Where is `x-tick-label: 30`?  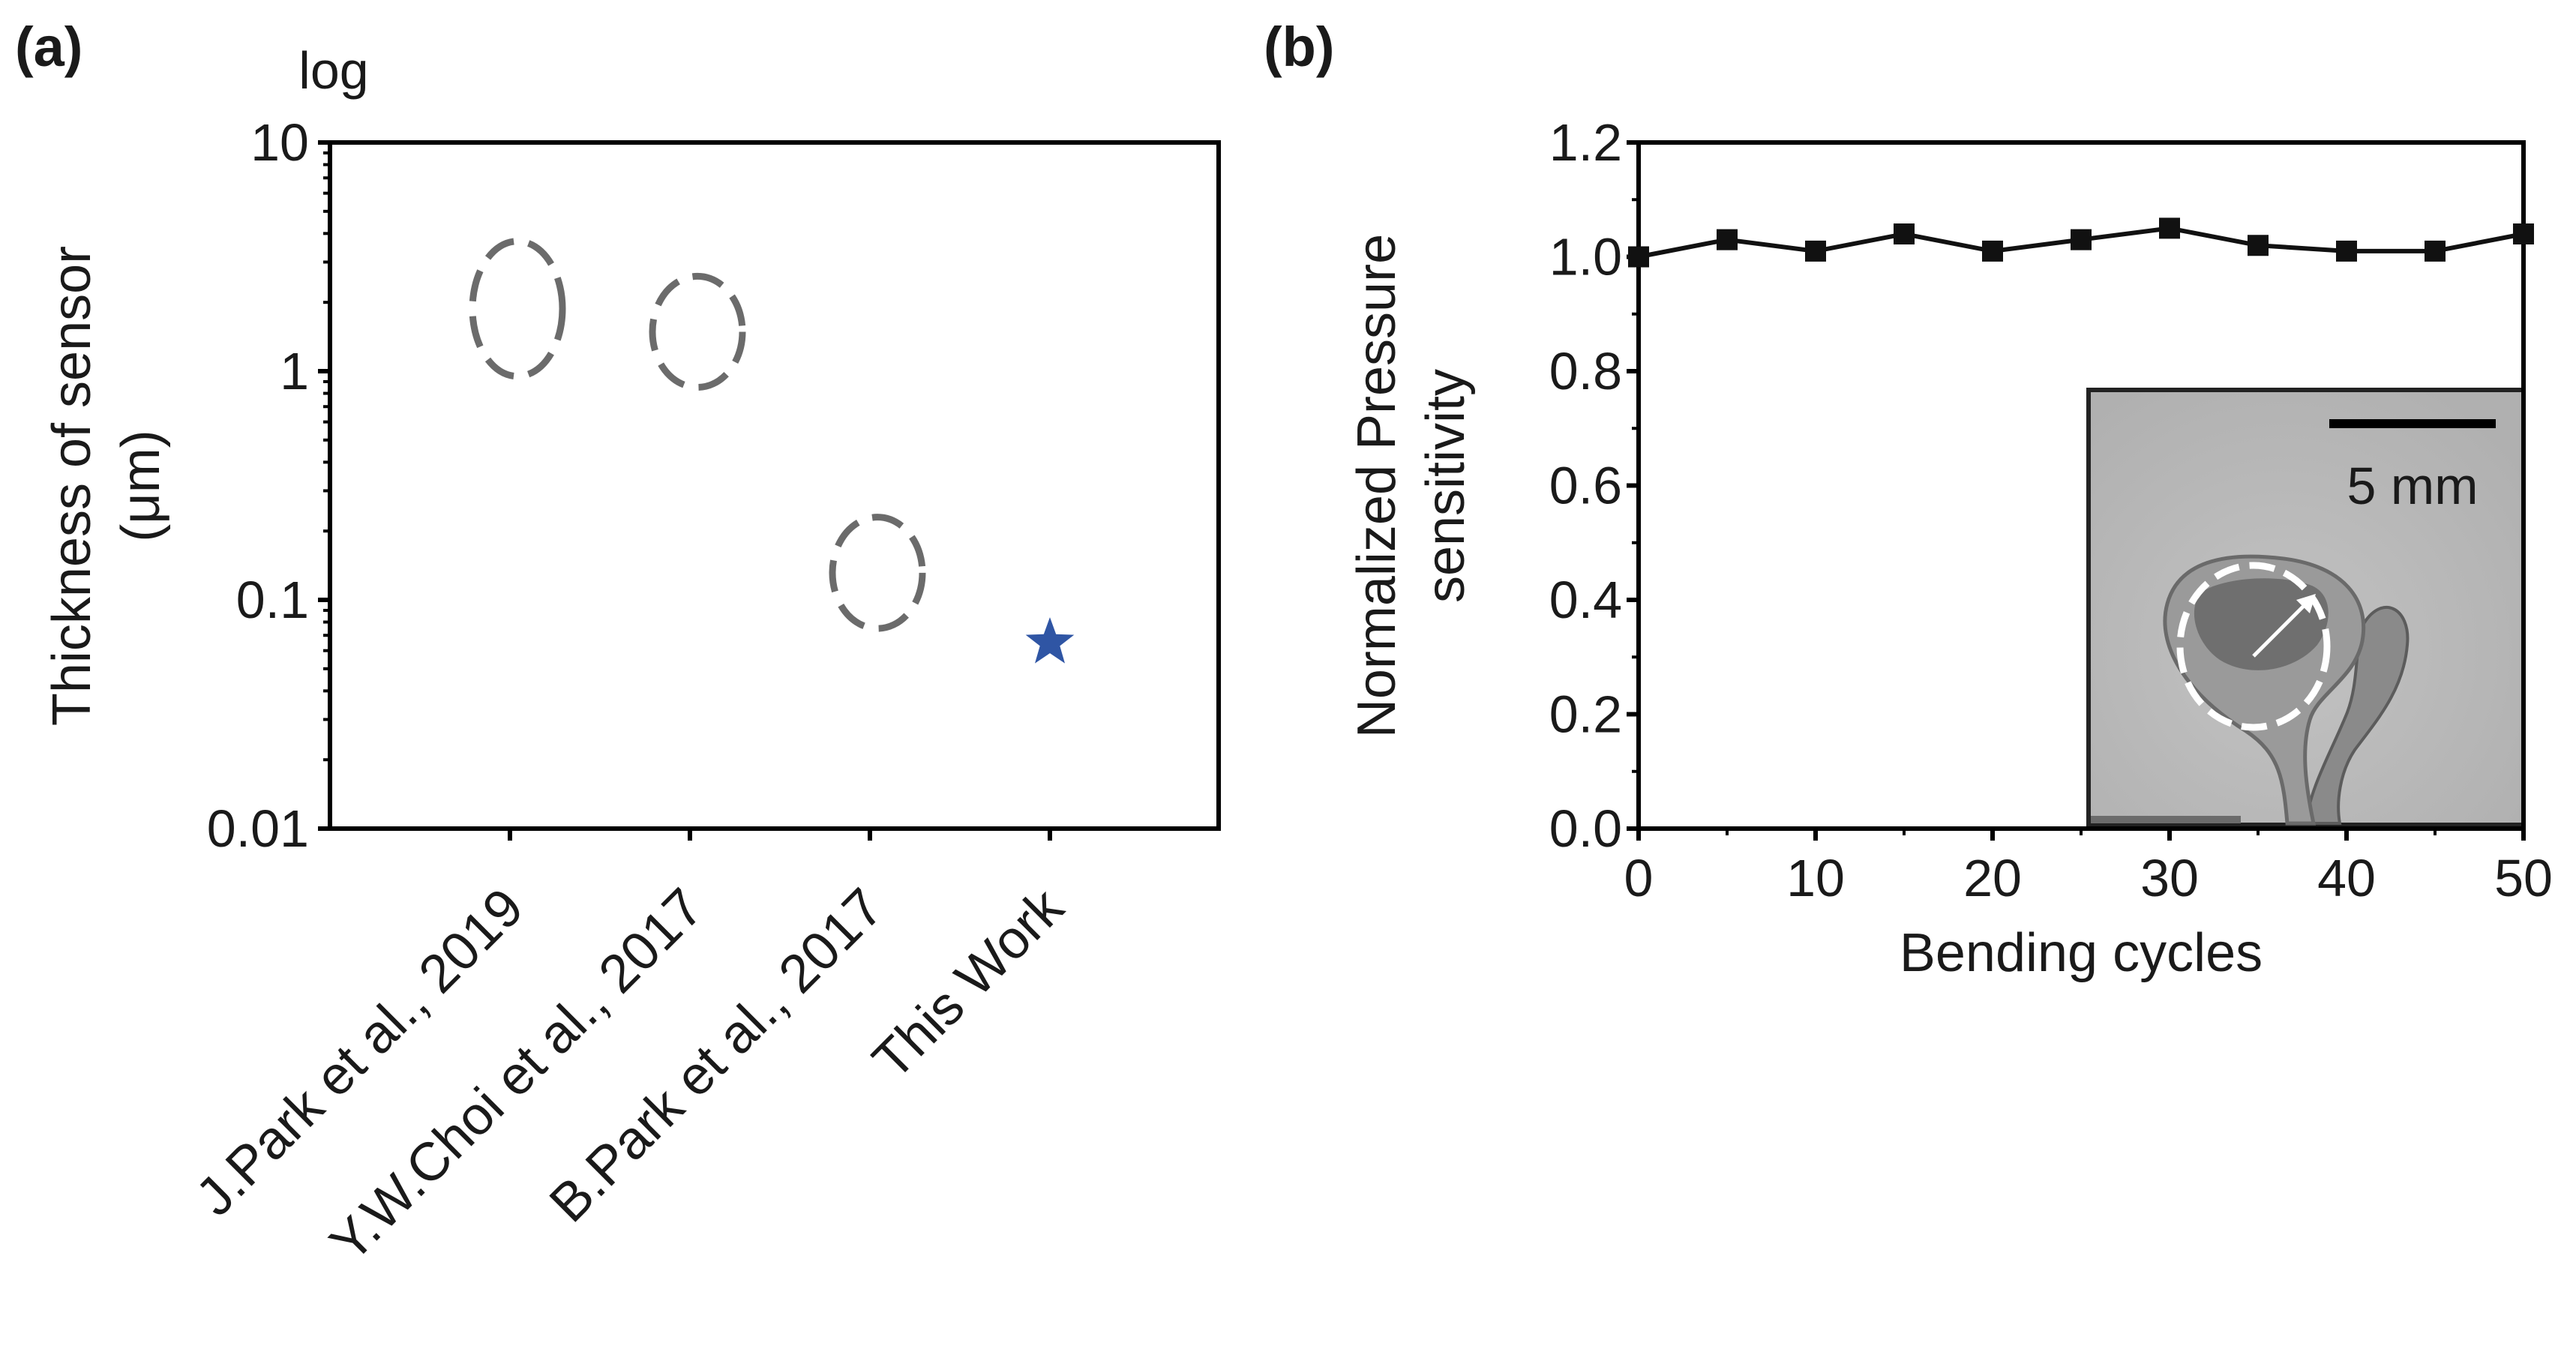 x-tick-label: 30 is located at coordinates (2170, 878).